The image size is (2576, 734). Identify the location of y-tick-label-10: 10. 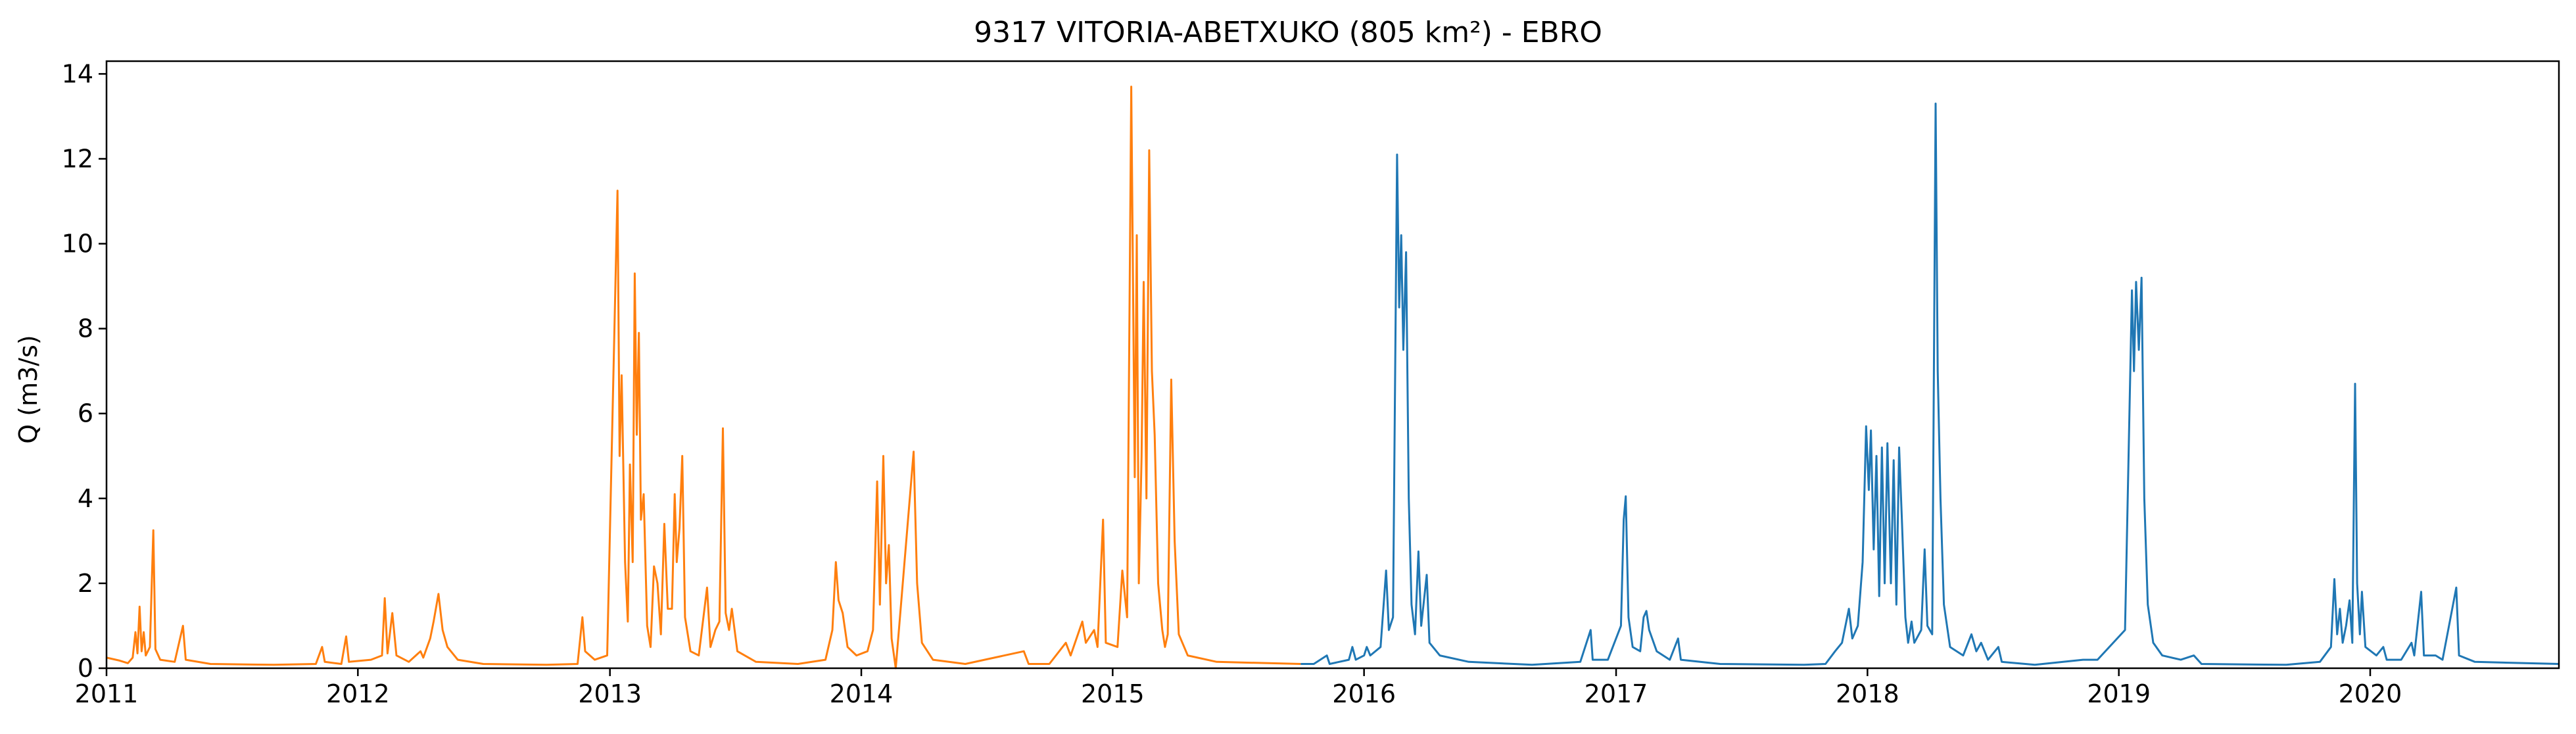
(77, 244).